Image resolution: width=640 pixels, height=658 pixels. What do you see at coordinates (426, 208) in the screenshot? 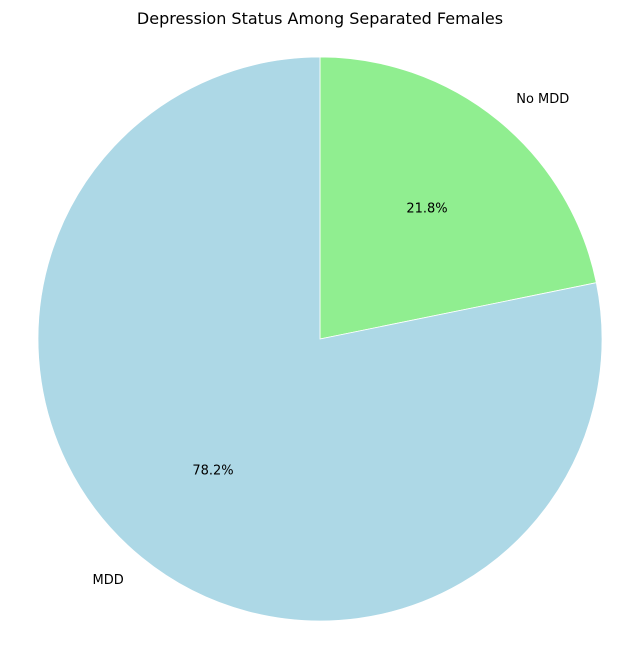
I see `slice-percent-label: 21.8%` at bounding box center [426, 208].